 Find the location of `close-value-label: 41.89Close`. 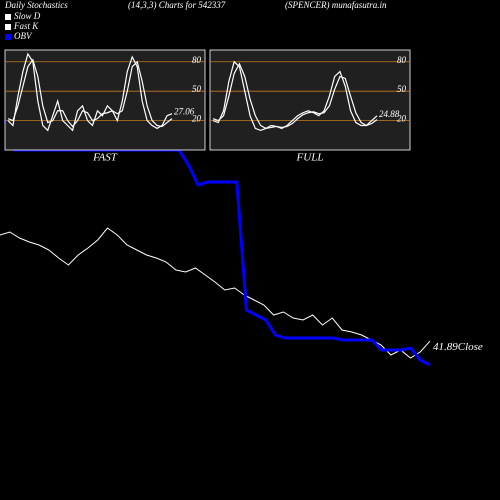

close-value-label: 41.89Close is located at coordinates (458, 347).